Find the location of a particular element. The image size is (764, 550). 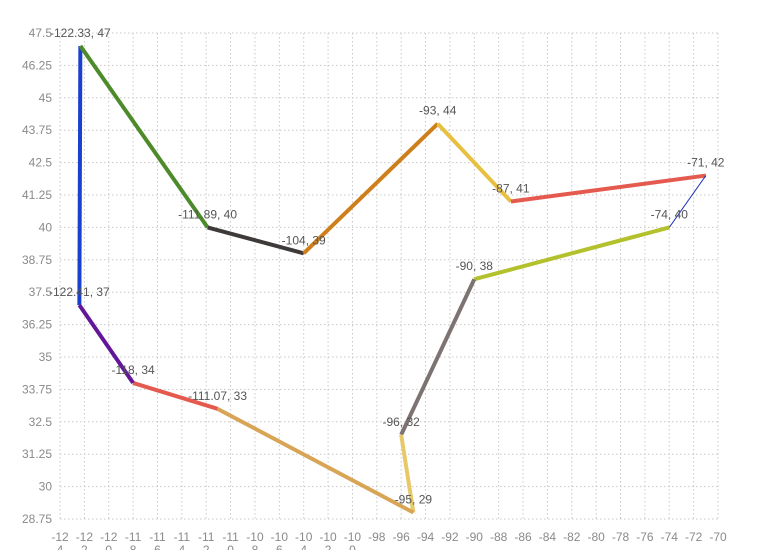

data-label: -90, 38 is located at coordinates (475, 266).